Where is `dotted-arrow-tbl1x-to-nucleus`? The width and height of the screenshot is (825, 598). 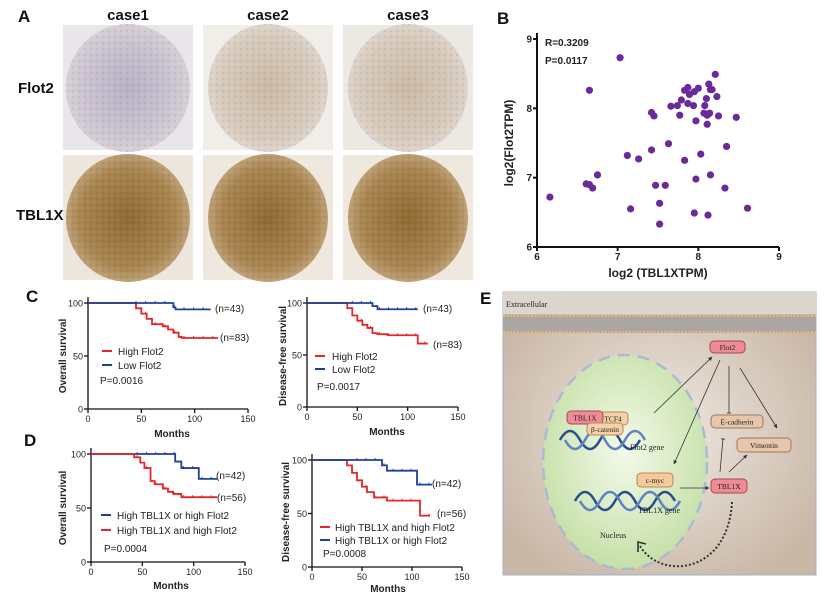 dotted-arrow-tbl1x-to-nucleus is located at coordinates (686, 534).